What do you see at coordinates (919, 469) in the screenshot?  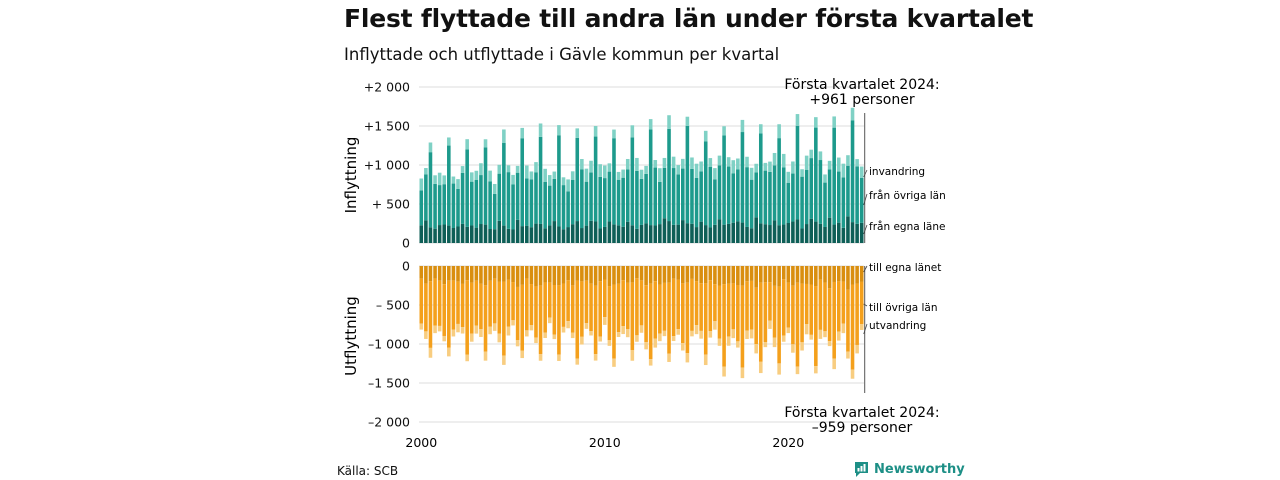 I see `brand-name: Newsworthy` at bounding box center [919, 469].